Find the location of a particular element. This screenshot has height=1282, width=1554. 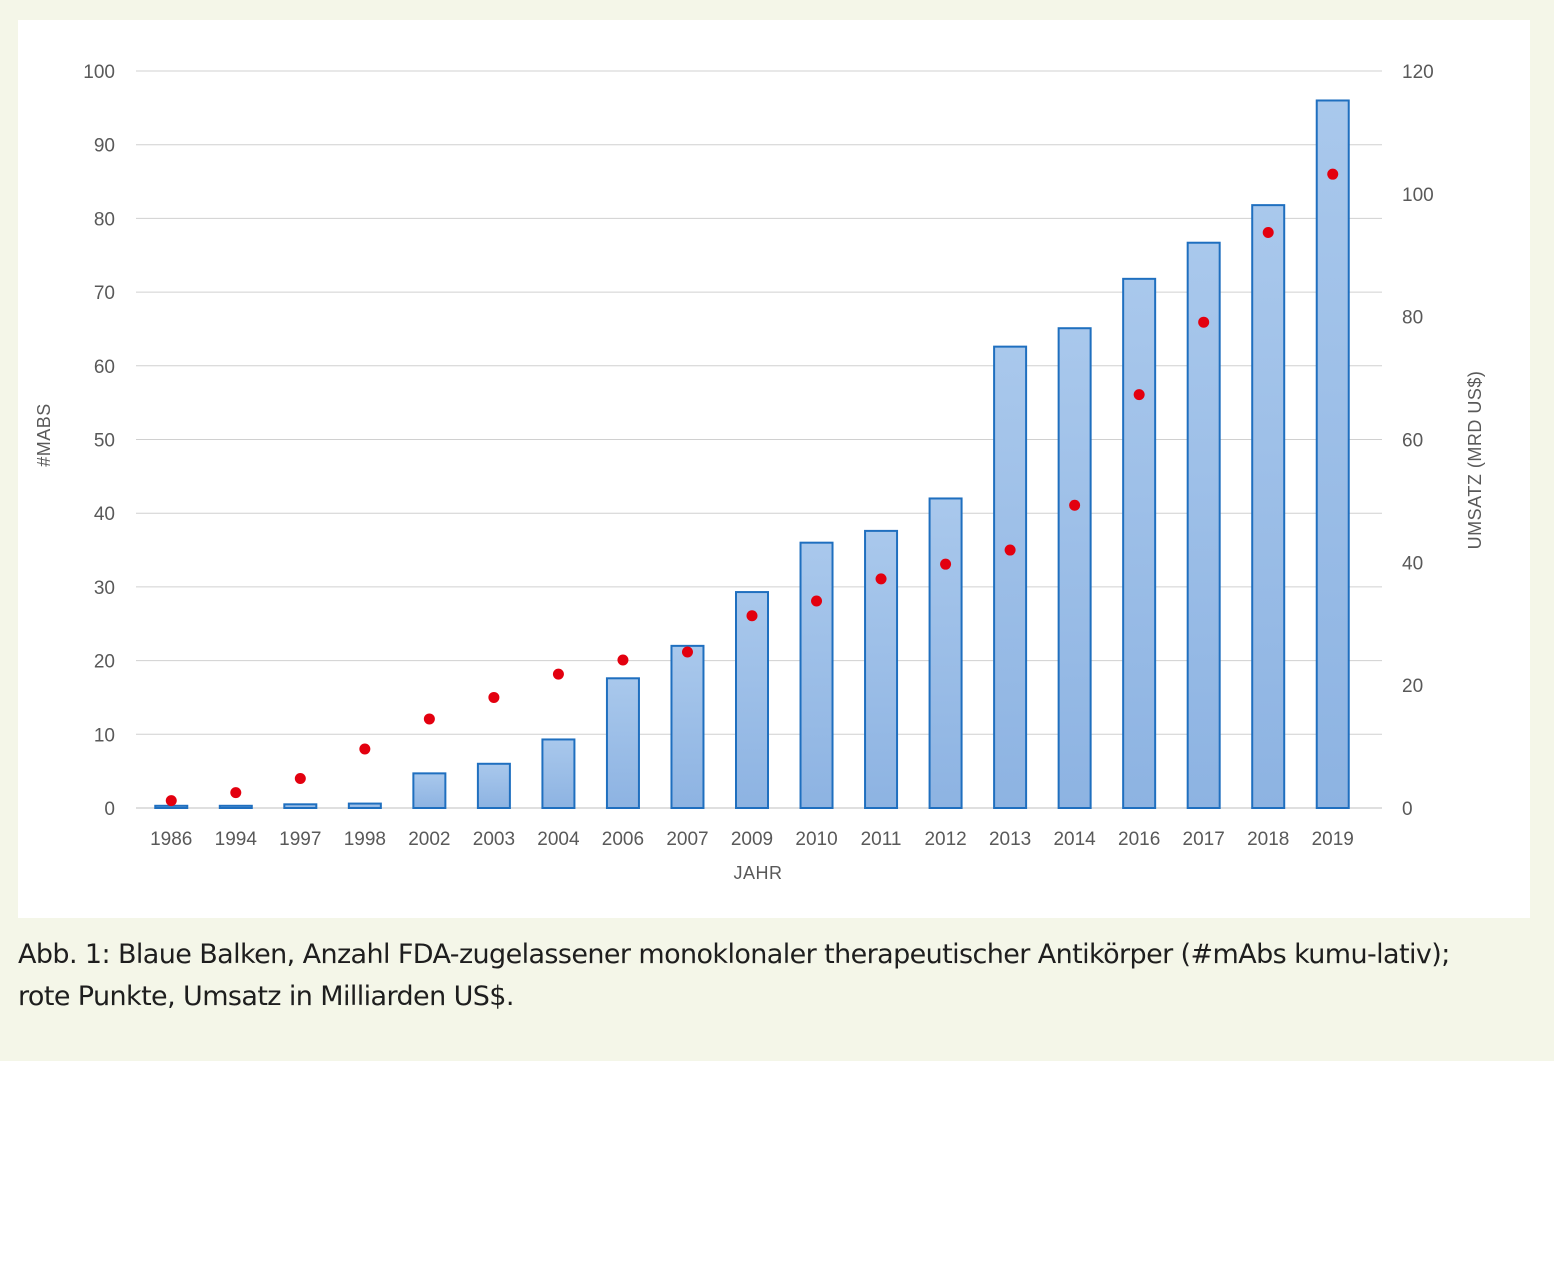

y-right-tick-label: 80 is located at coordinates (1412, 318).